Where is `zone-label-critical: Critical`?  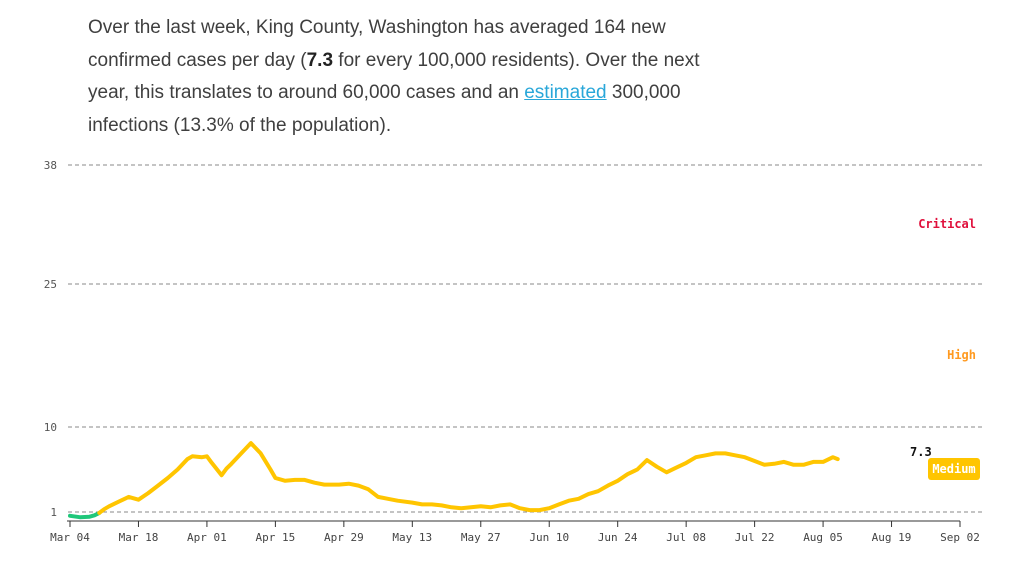
zone-label-critical: Critical is located at coordinates (947, 224).